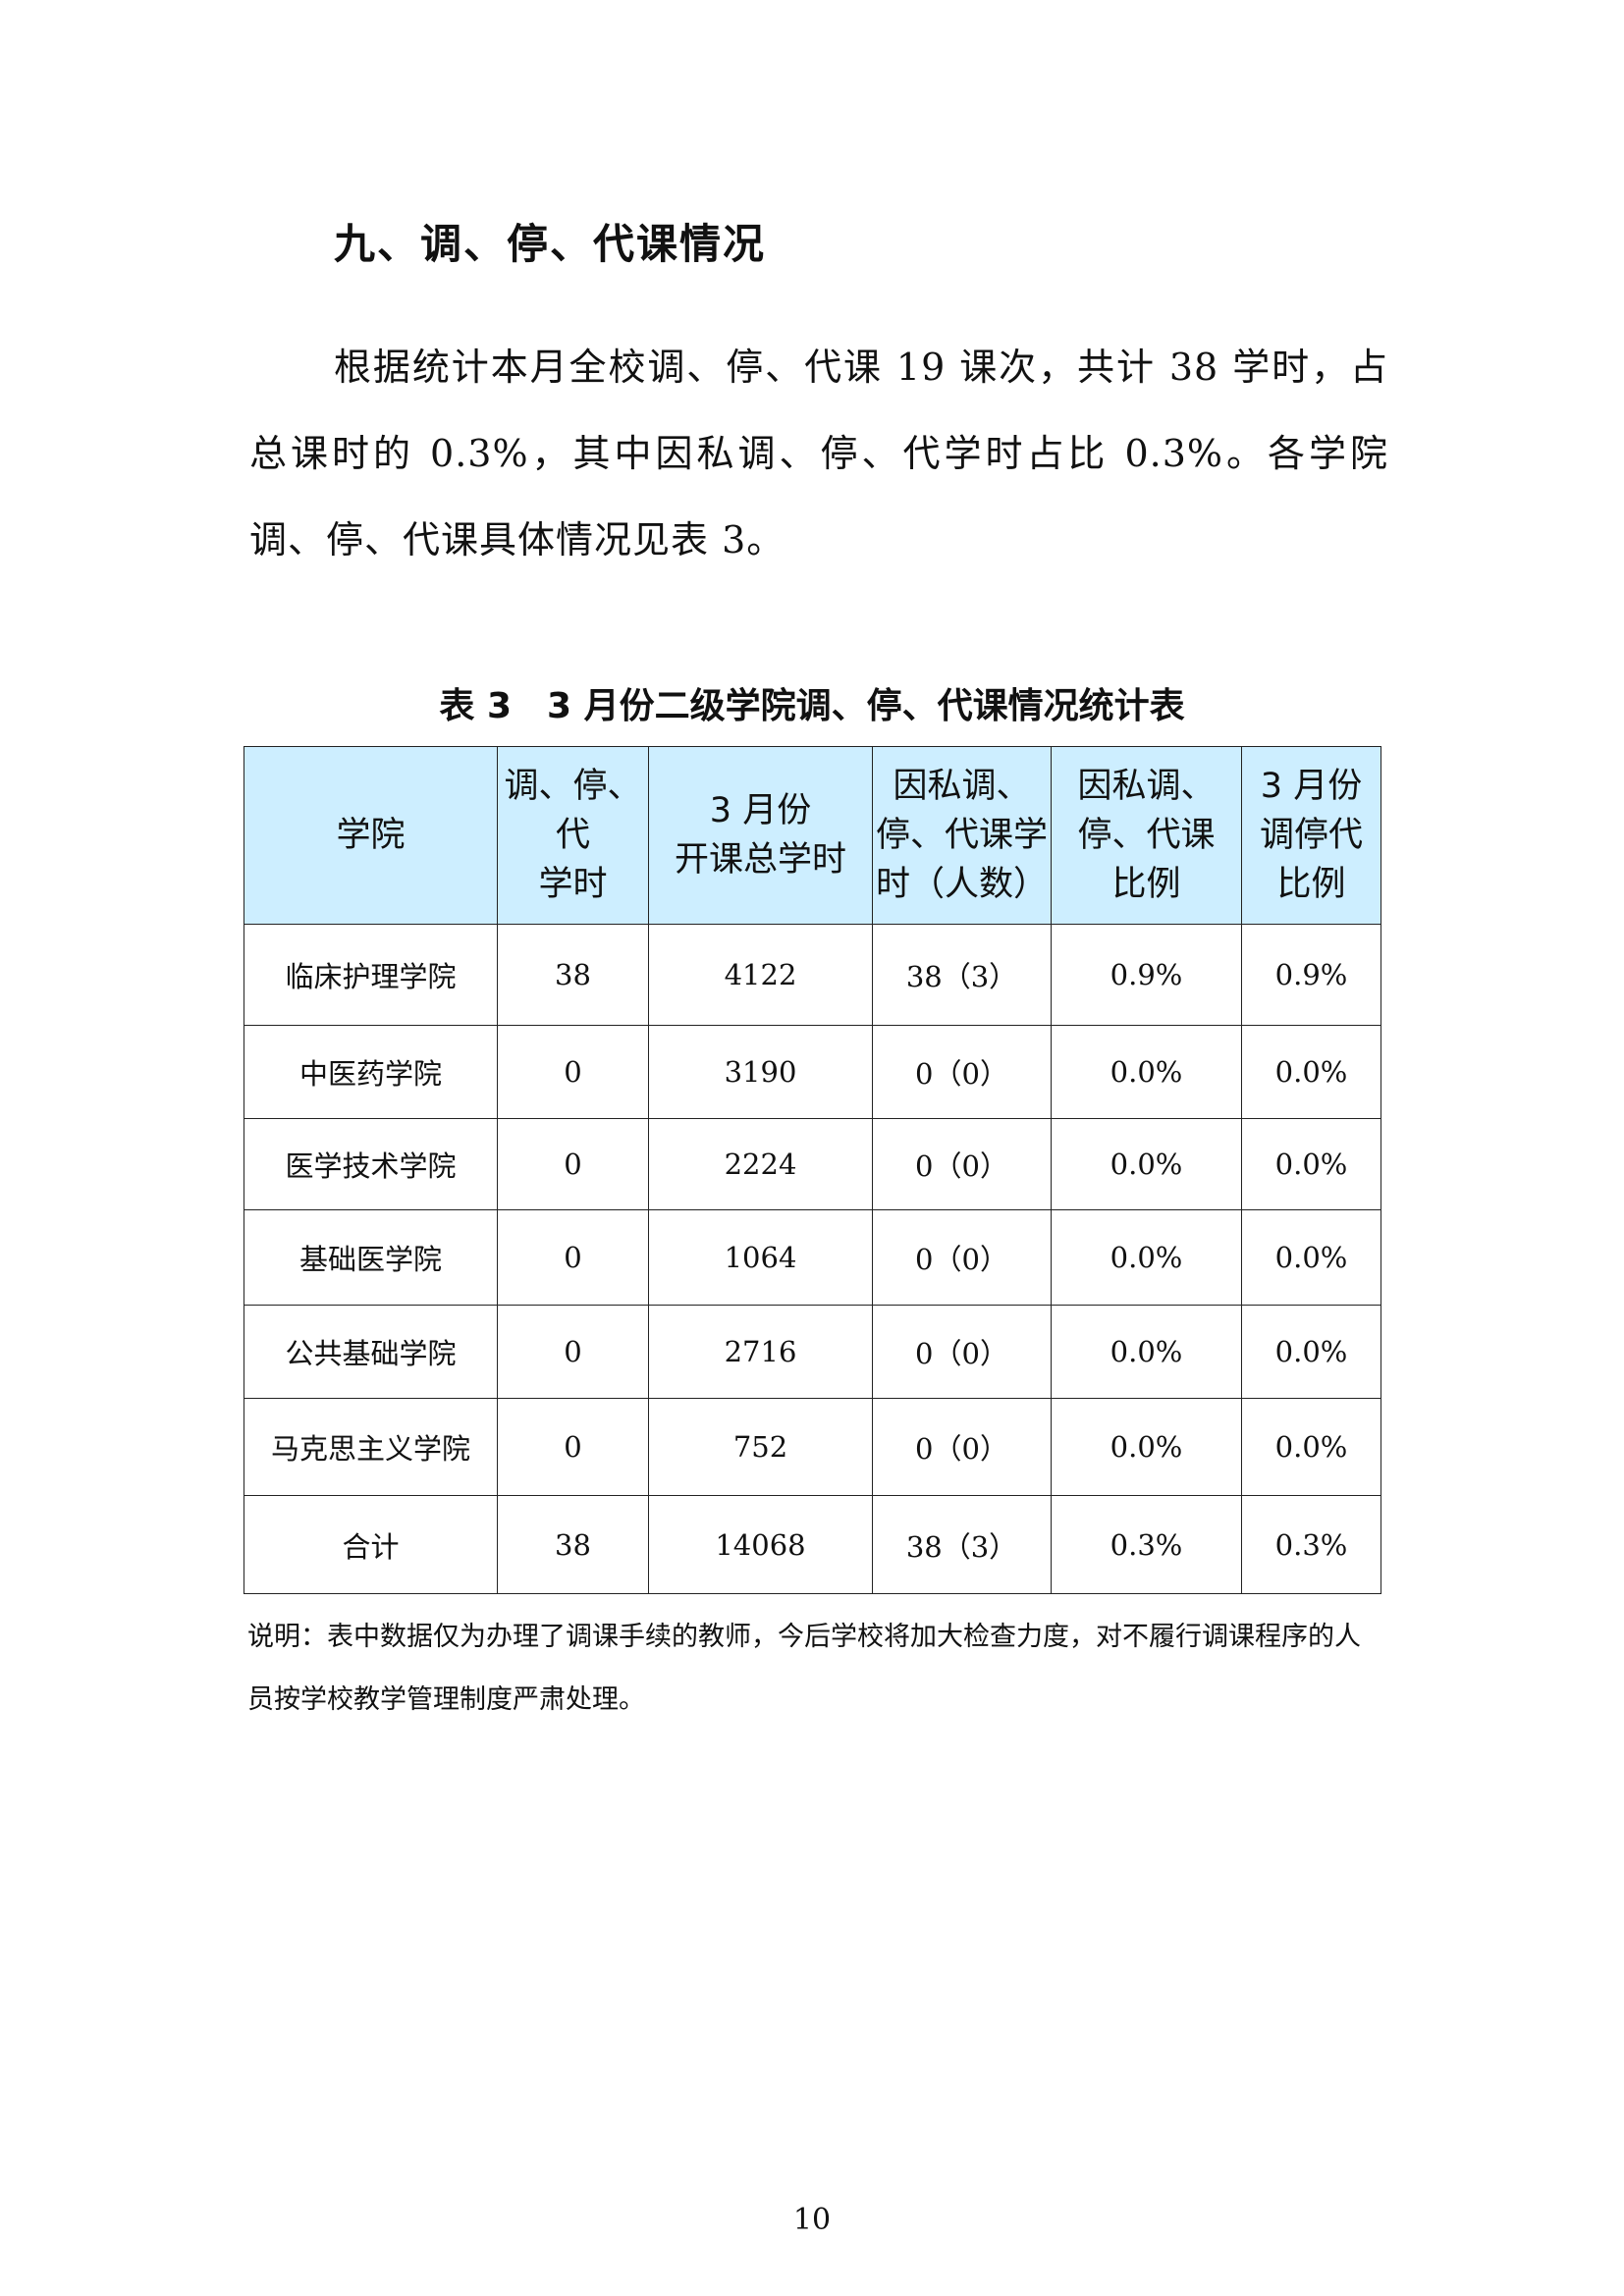 This screenshot has width=1624, height=2296. What do you see at coordinates (760, 1352) in the screenshot?
I see `table-cell: 2716` at bounding box center [760, 1352].